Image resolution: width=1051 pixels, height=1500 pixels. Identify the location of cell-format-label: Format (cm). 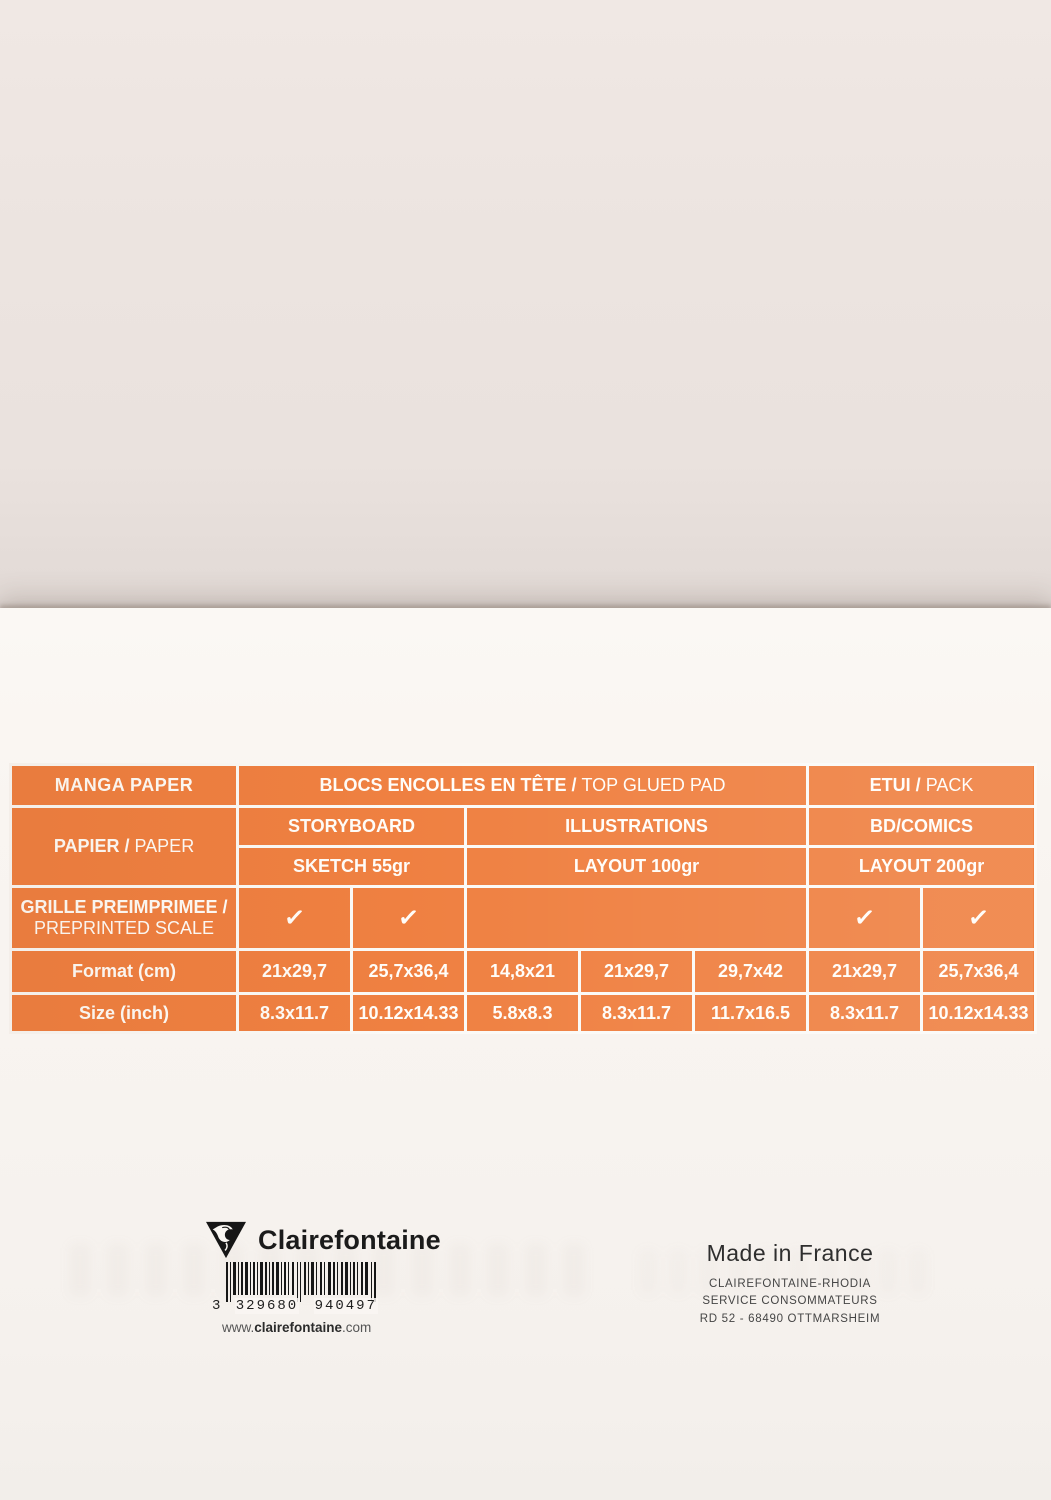
(124, 971).